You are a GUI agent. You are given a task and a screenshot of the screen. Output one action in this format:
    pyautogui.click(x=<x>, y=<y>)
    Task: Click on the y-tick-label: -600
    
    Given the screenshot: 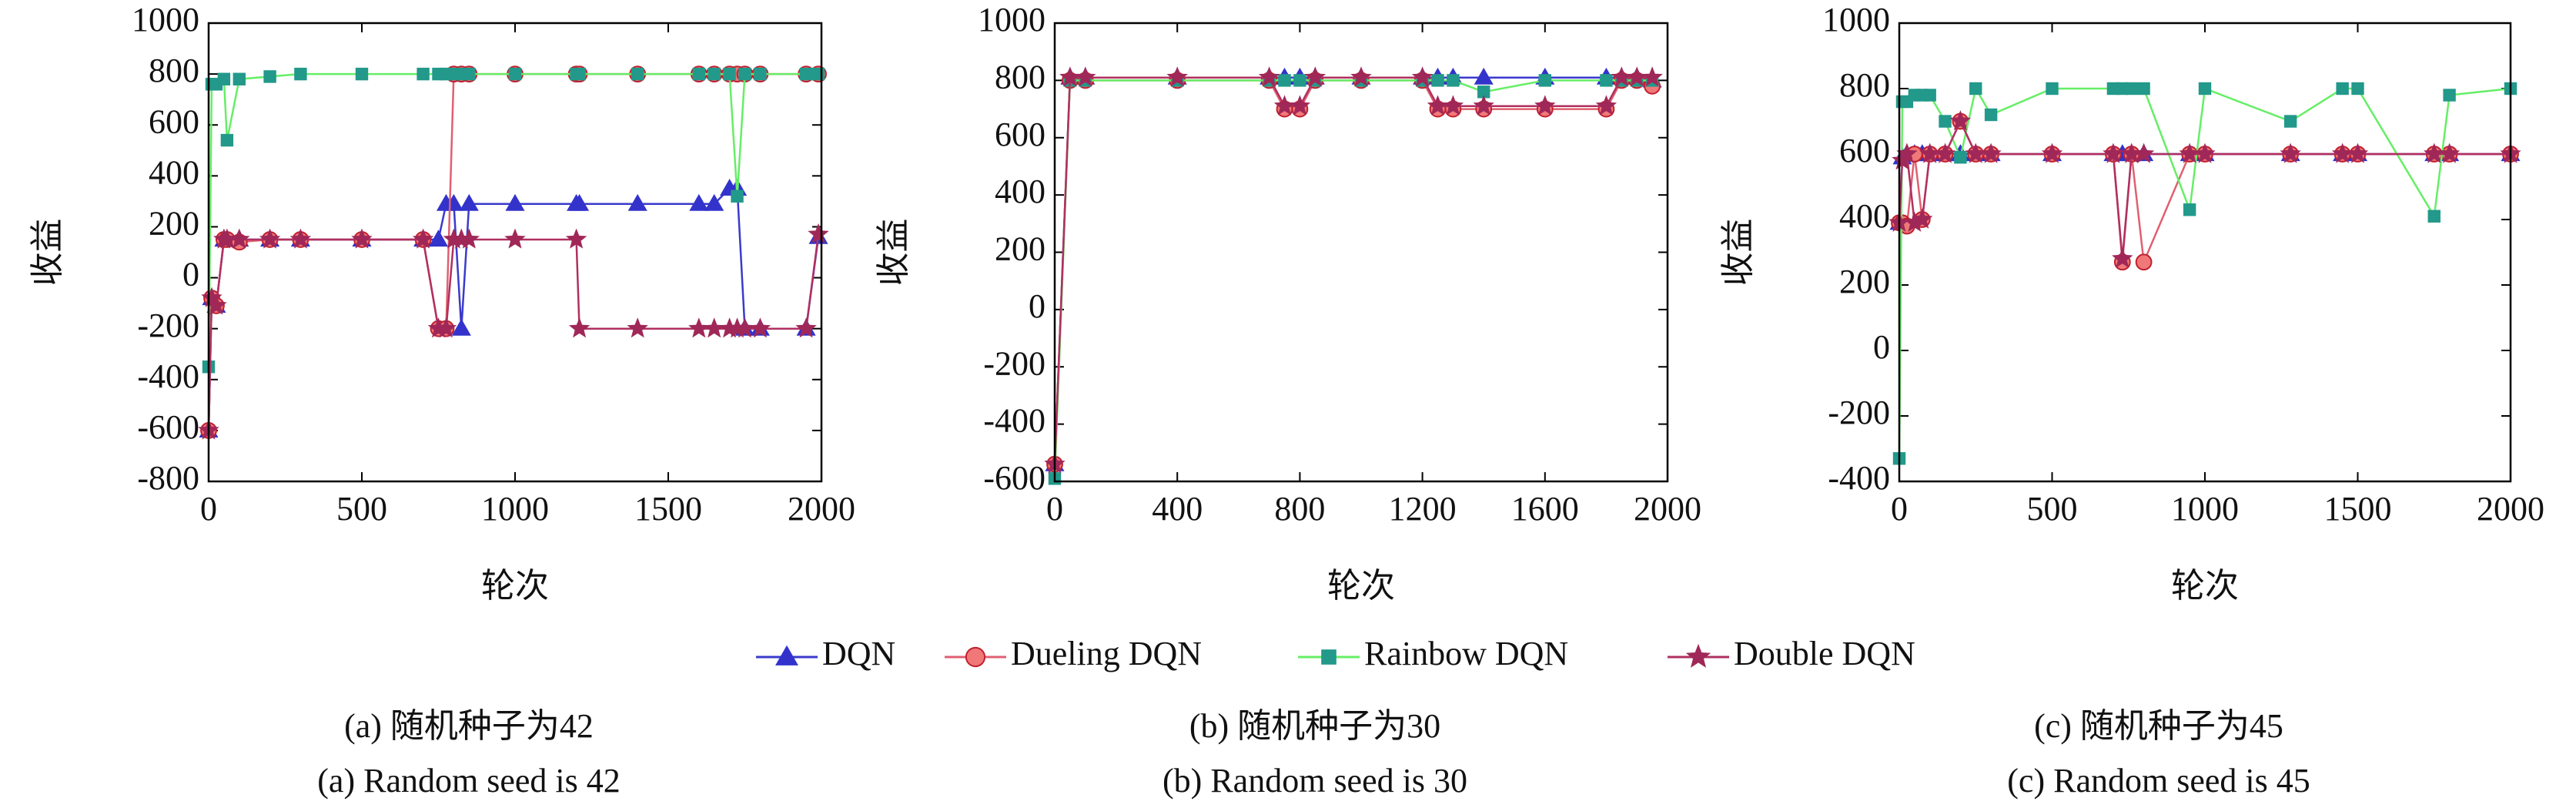 What is the action you would take?
    pyautogui.click(x=168, y=427)
    